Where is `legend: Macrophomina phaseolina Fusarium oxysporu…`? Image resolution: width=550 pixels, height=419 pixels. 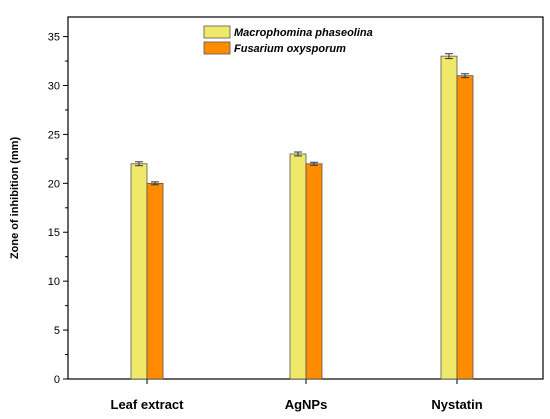
legend: Macrophomina phaseolina Fusarium oxysporu… is located at coordinates (288, 40).